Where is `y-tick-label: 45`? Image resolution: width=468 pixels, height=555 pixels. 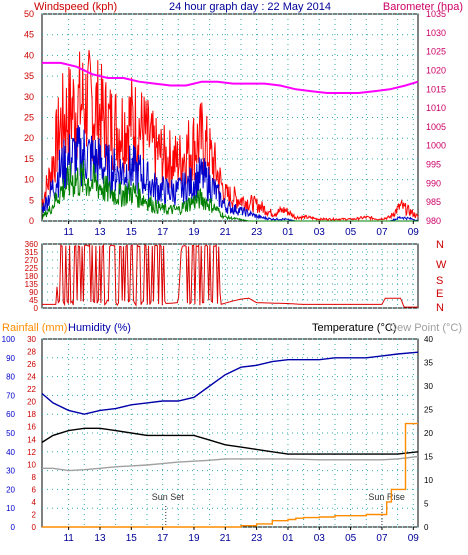 y-tick-label: 45 is located at coordinates (29, 35).